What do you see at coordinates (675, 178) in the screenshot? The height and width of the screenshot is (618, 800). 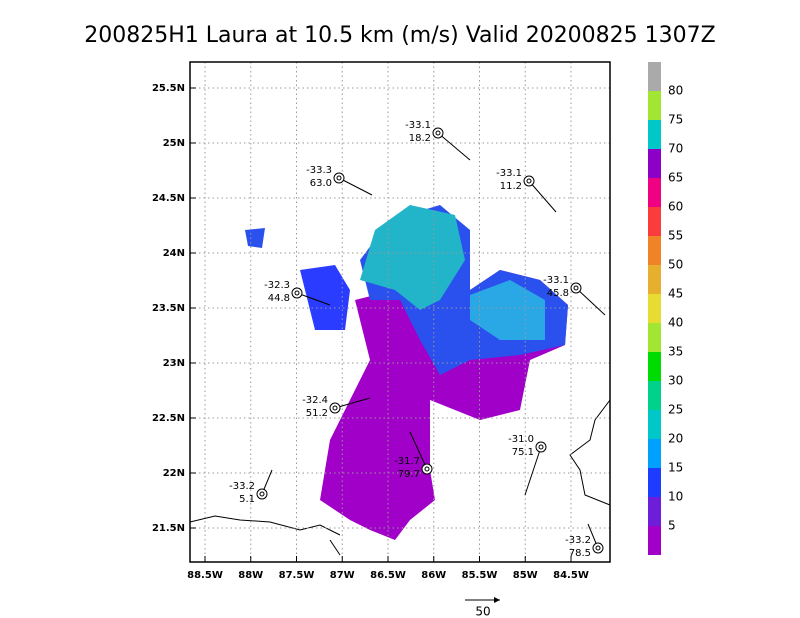 I see `colorbar-label: 65` at bounding box center [675, 178].